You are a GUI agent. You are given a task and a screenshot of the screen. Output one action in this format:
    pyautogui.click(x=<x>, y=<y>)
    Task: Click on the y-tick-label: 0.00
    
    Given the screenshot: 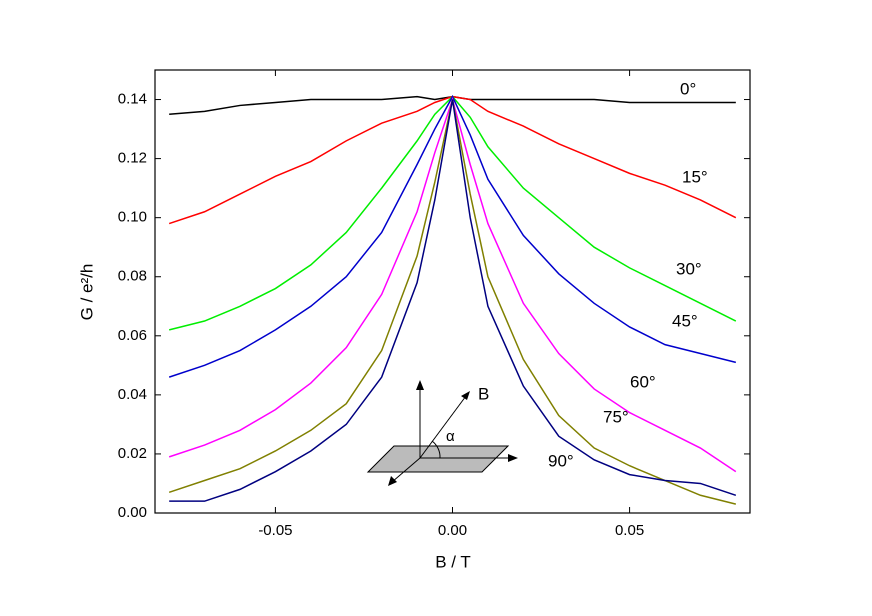 What is the action you would take?
    pyautogui.click(x=132, y=512)
    